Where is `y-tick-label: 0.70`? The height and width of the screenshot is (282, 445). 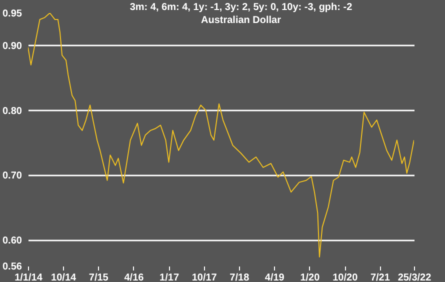 y-tick-label: 0.70 is located at coordinates (12, 176).